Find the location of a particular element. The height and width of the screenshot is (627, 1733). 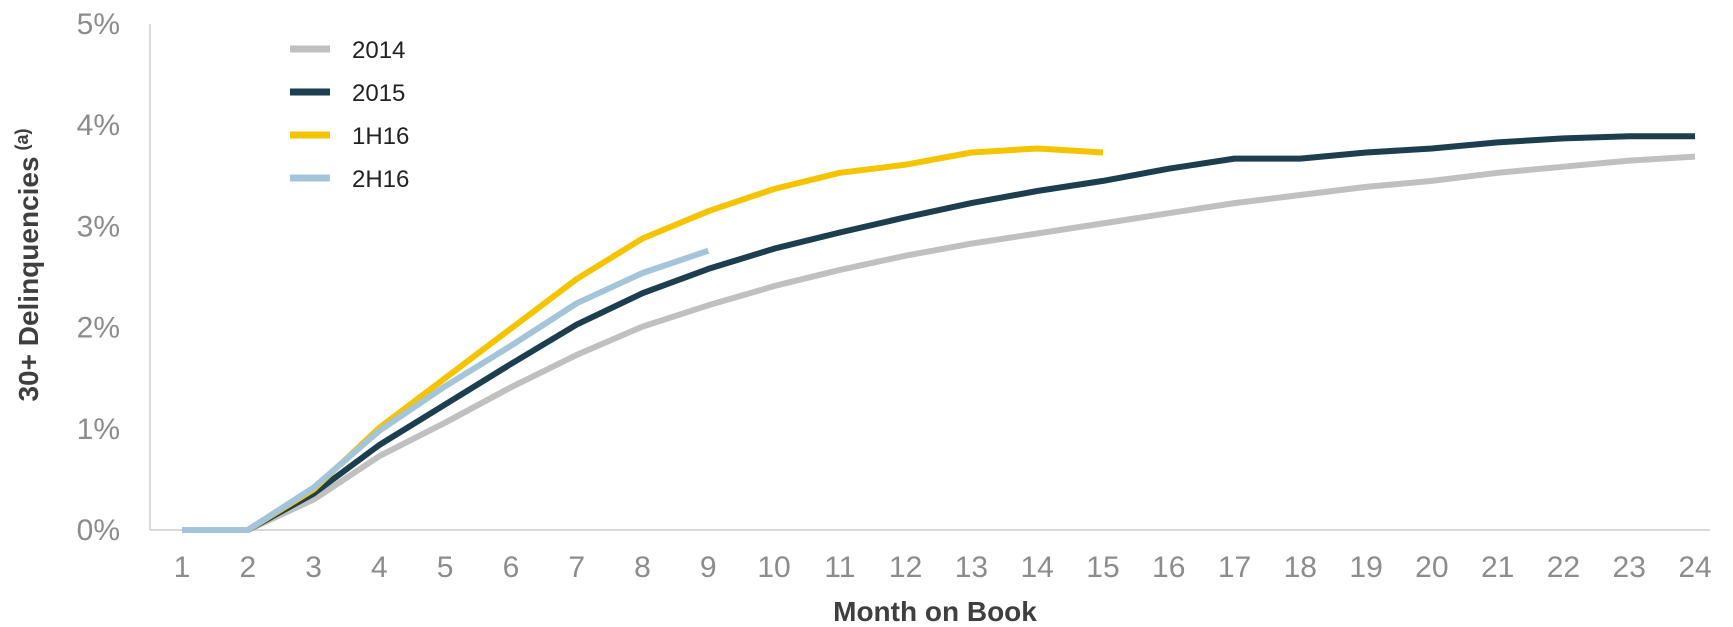

y-tick-label: 0% is located at coordinates (98, 530).